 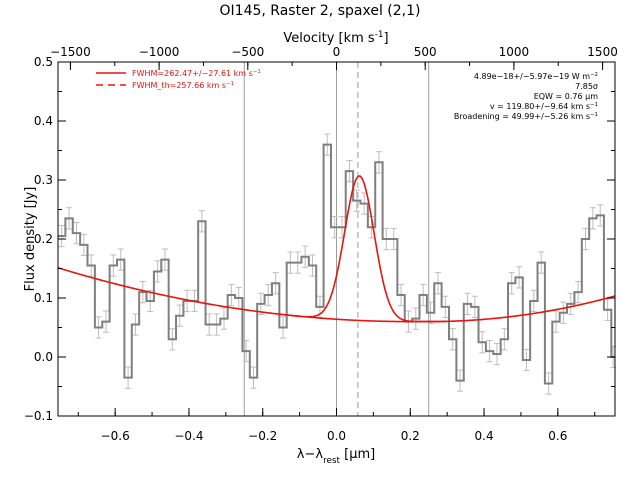 I want to click on y-tick-label: 0.1, so click(x=43, y=298).